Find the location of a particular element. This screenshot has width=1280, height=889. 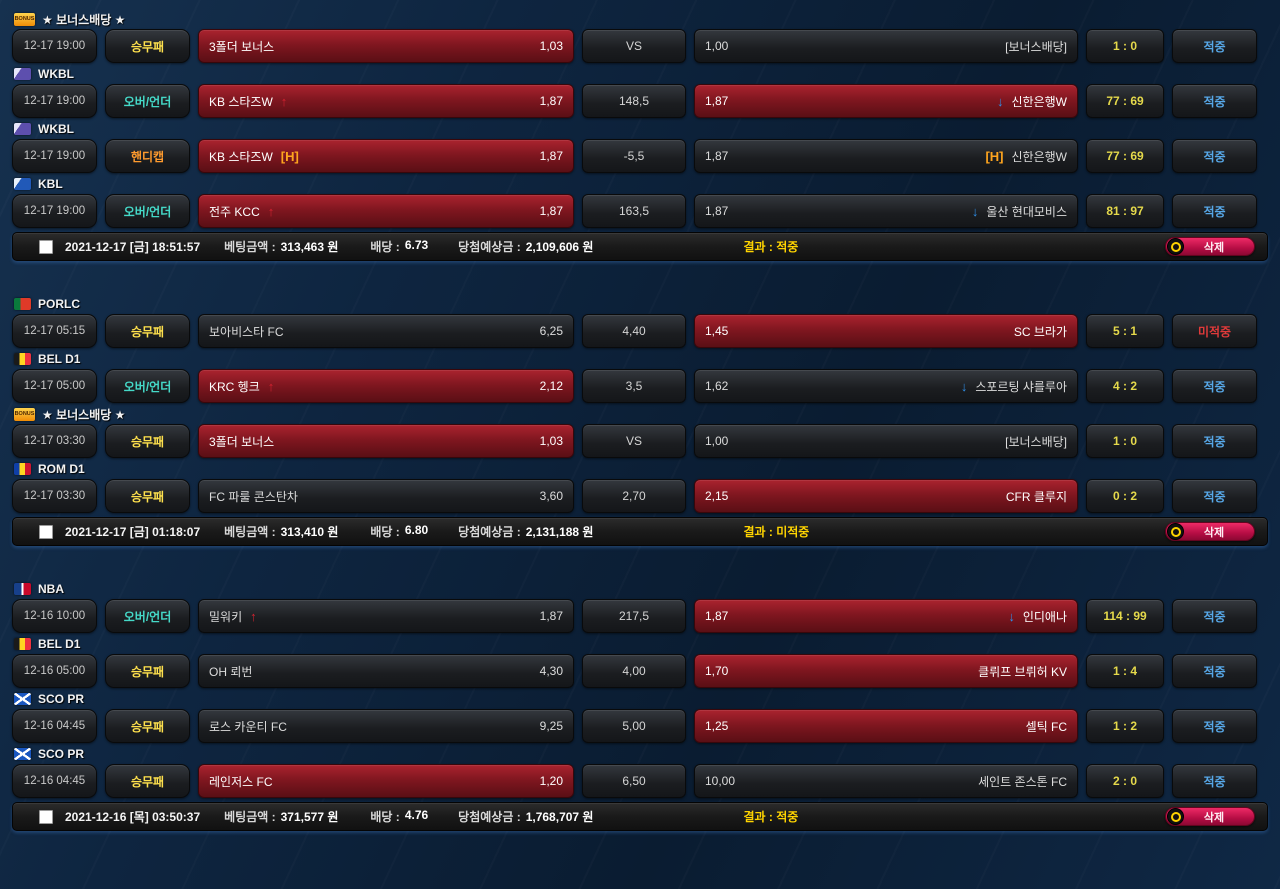

home-pick: 보아비스타 FC 6,25 is located at coordinates (386, 331).